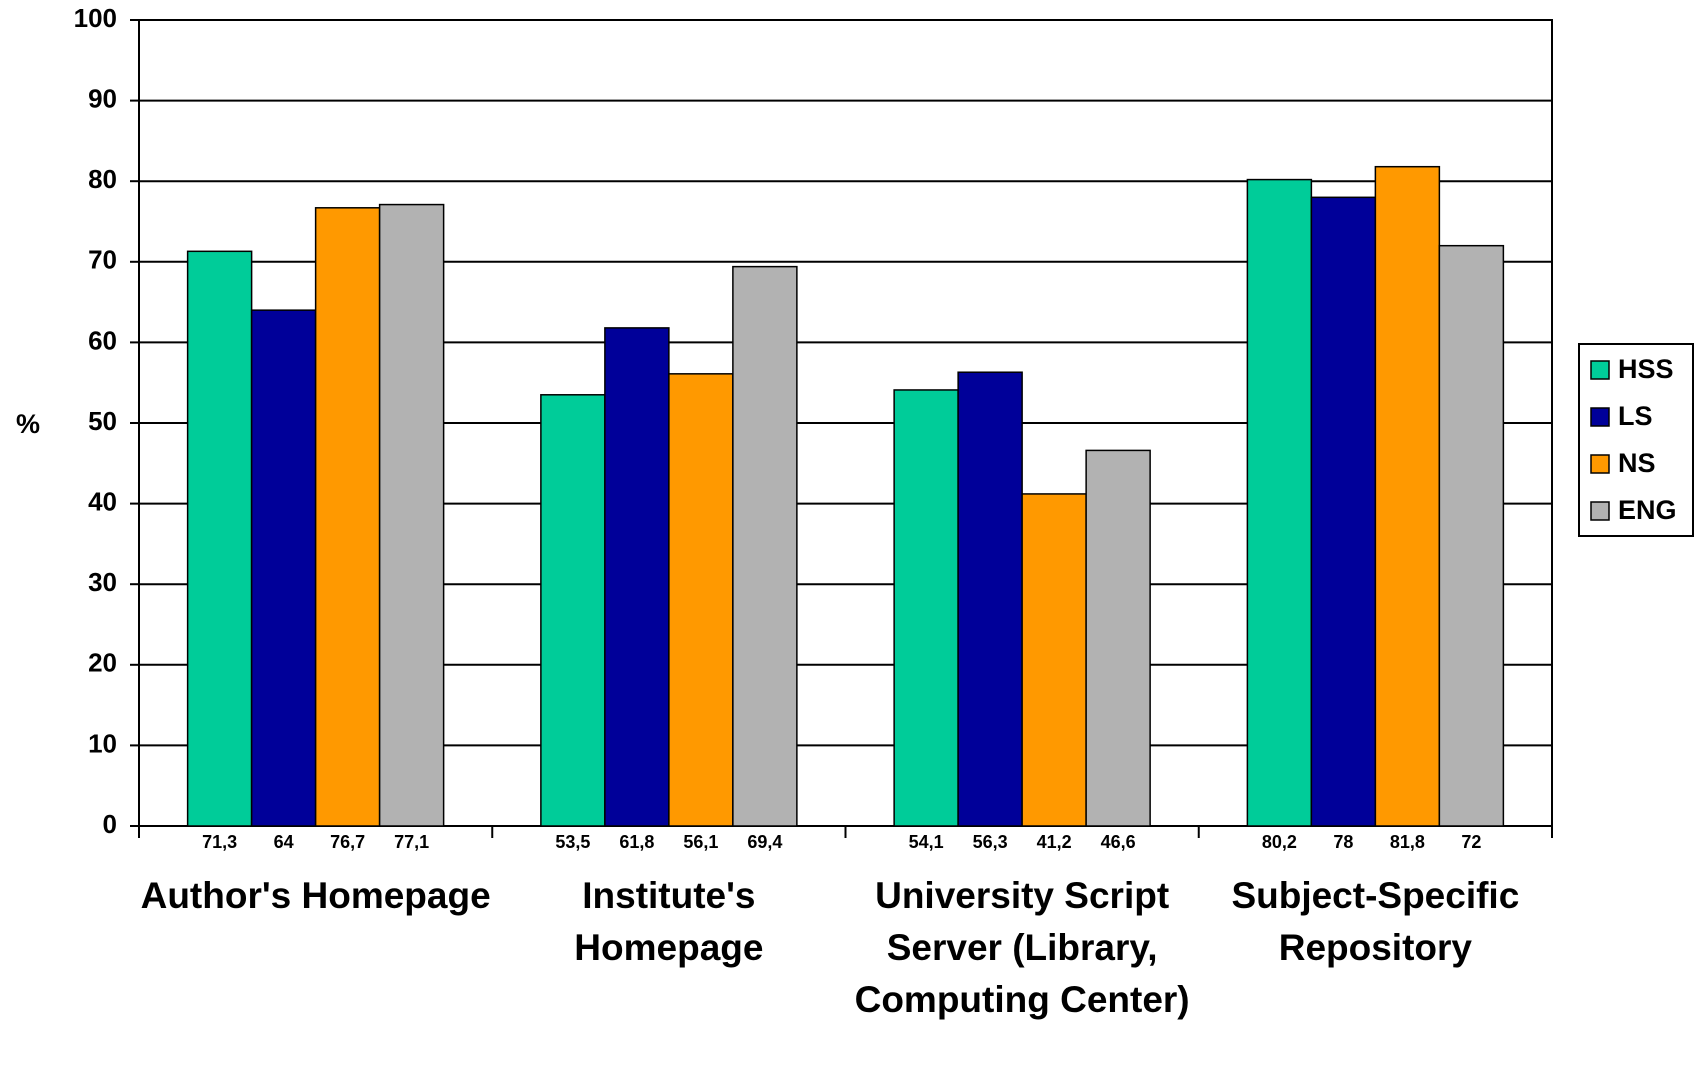  Describe the element at coordinates (1375, 921) in the screenshot. I see `x-tick-label: Subject-Specific Repository` at that location.